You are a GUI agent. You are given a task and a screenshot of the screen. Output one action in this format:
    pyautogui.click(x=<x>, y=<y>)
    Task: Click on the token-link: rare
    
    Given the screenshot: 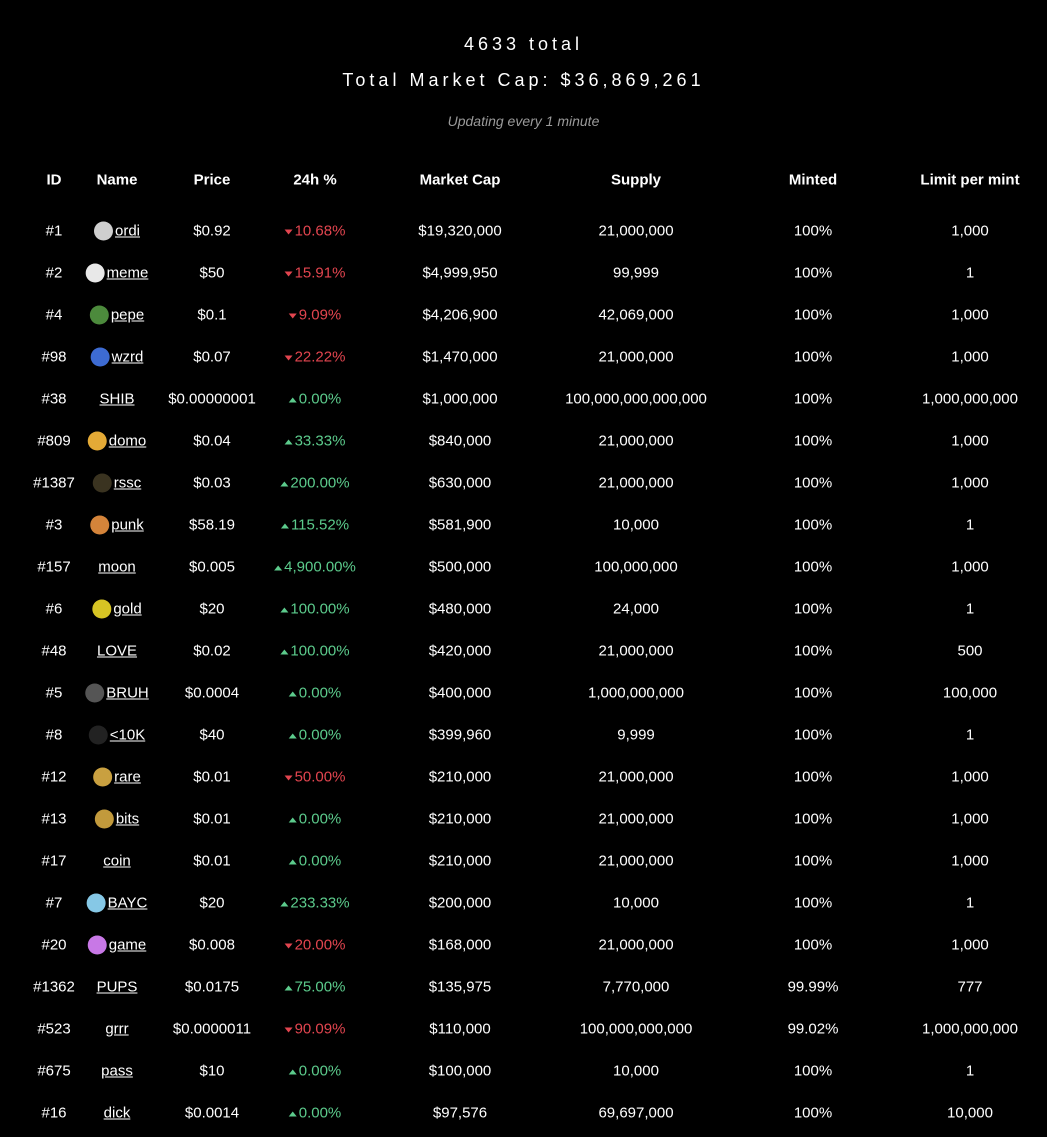 What is the action you would take?
    pyautogui.click(x=127, y=777)
    